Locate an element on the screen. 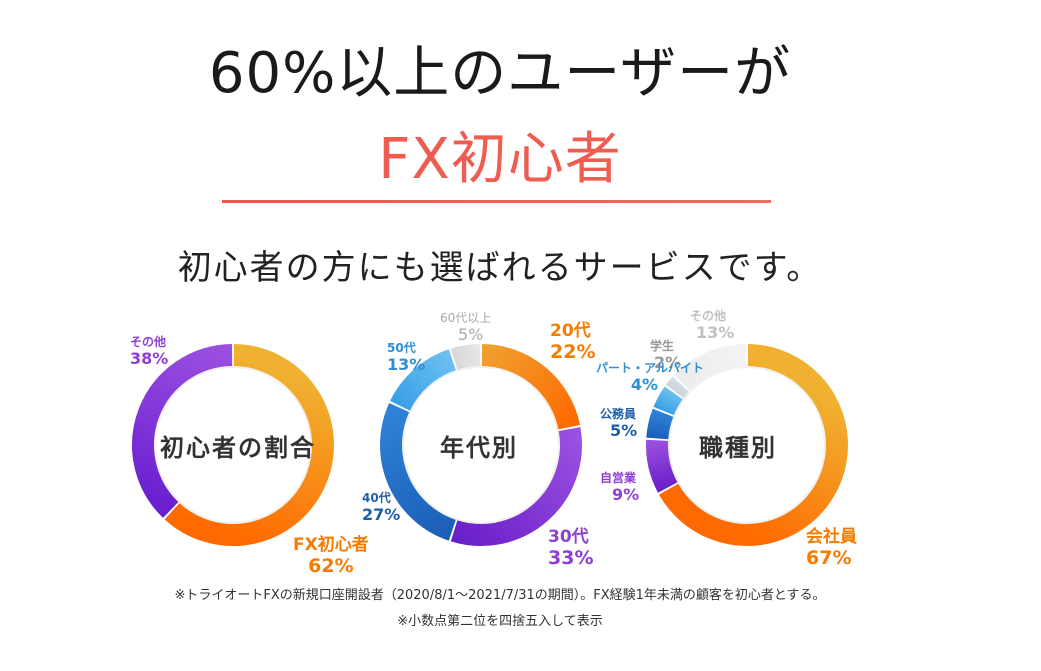  title-divider is located at coordinates (496, 201).